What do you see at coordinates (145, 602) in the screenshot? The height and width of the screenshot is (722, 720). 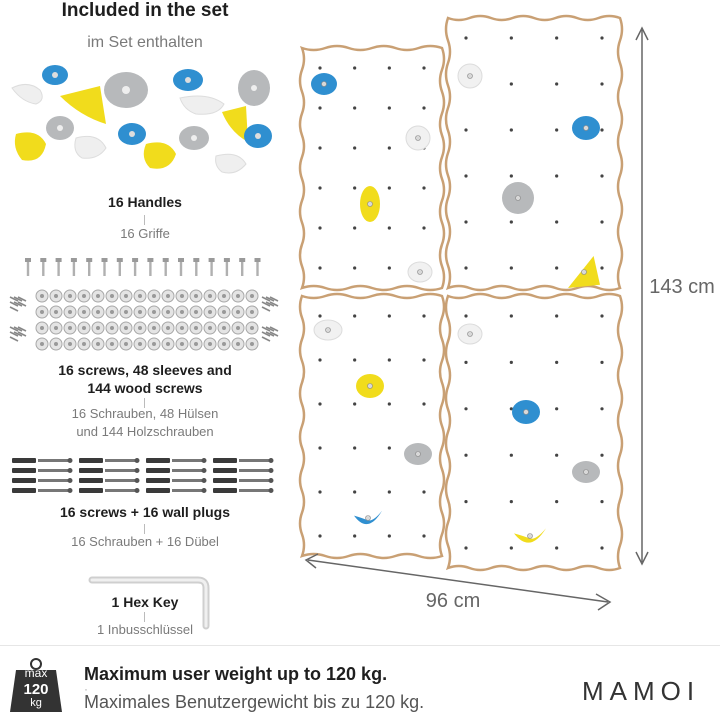 I see `hex-key-label: 1 Hex Key` at bounding box center [145, 602].